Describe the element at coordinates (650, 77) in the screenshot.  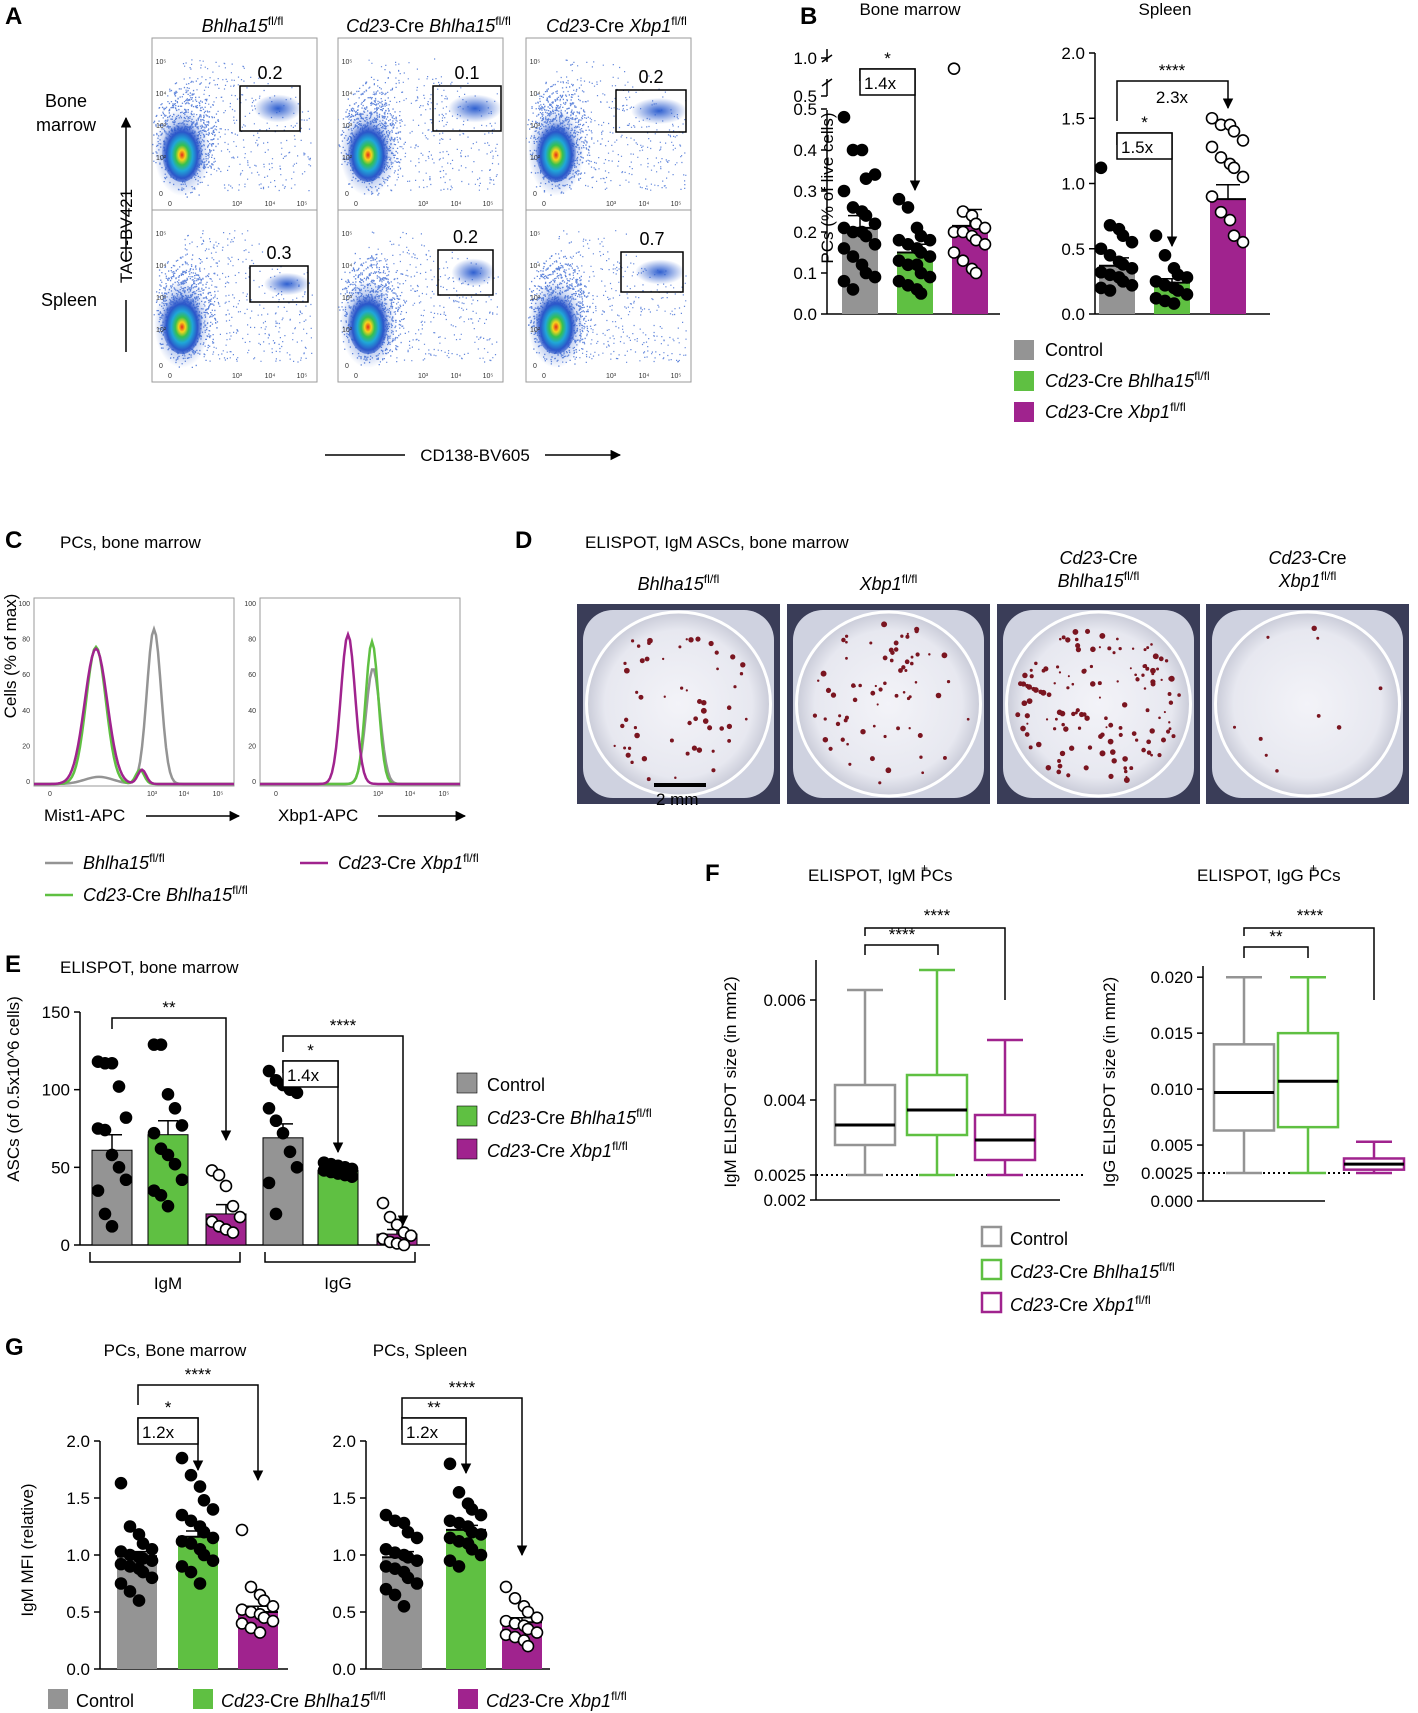
I see `gate-value: 0.2` at that location.